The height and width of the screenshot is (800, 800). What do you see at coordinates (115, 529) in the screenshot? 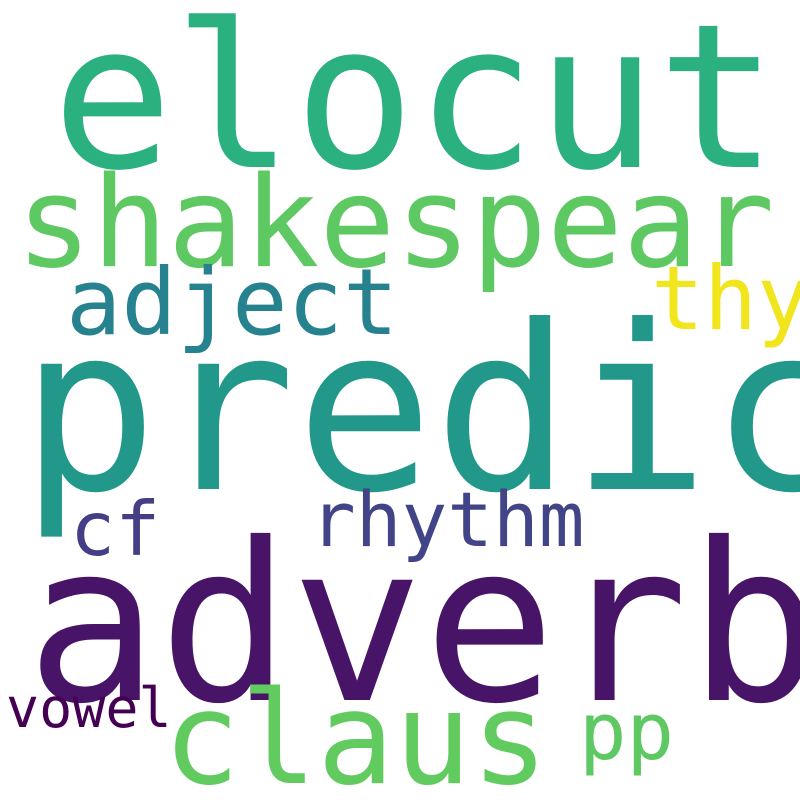
I see `word-cf: cf` at bounding box center [115, 529].